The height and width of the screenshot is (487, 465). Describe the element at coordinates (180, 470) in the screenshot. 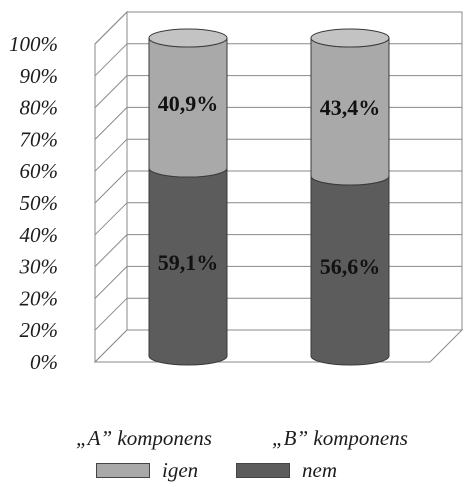

I see `legend-label-igen: igen` at that location.